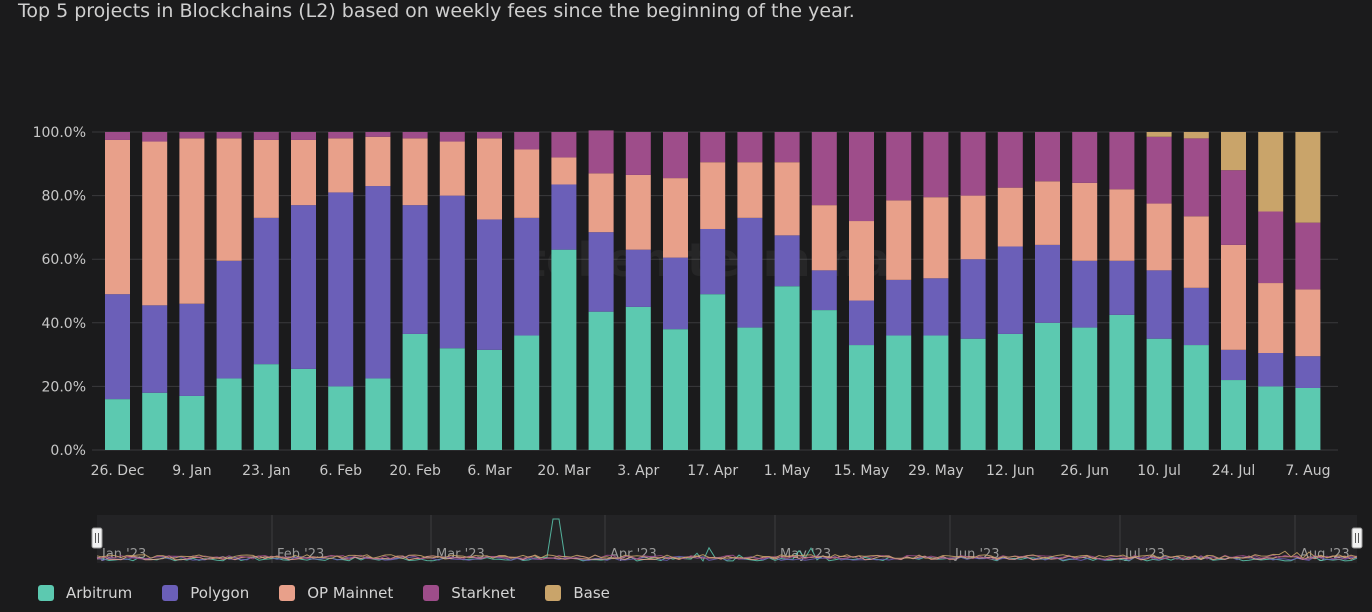  Describe the element at coordinates (85, 593) in the screenshot. I see `legend-item-arbitrum: Arbitrum` at that location.